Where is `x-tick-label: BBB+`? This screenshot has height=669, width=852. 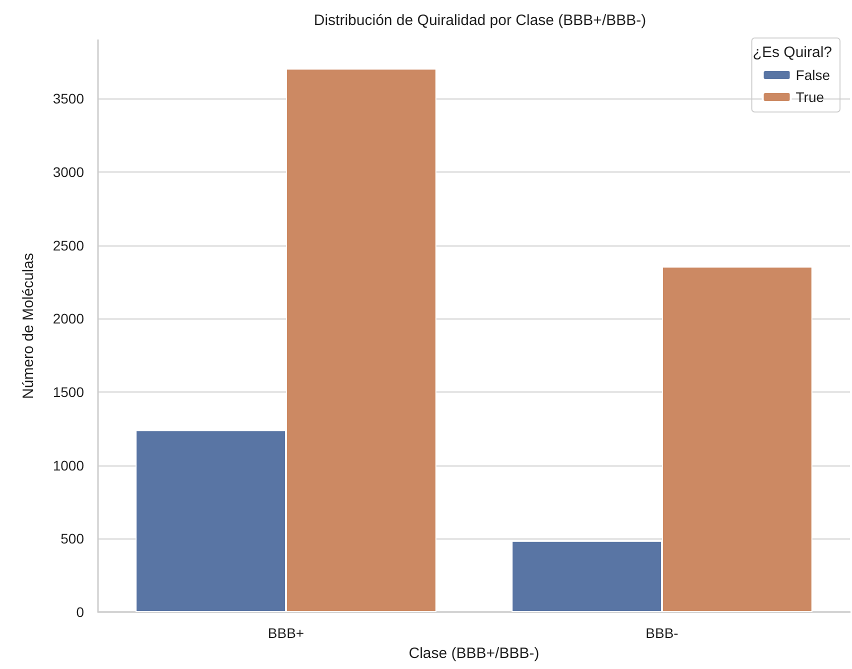
x-tick-label: BBB+ is located at coordinates (286, 633).